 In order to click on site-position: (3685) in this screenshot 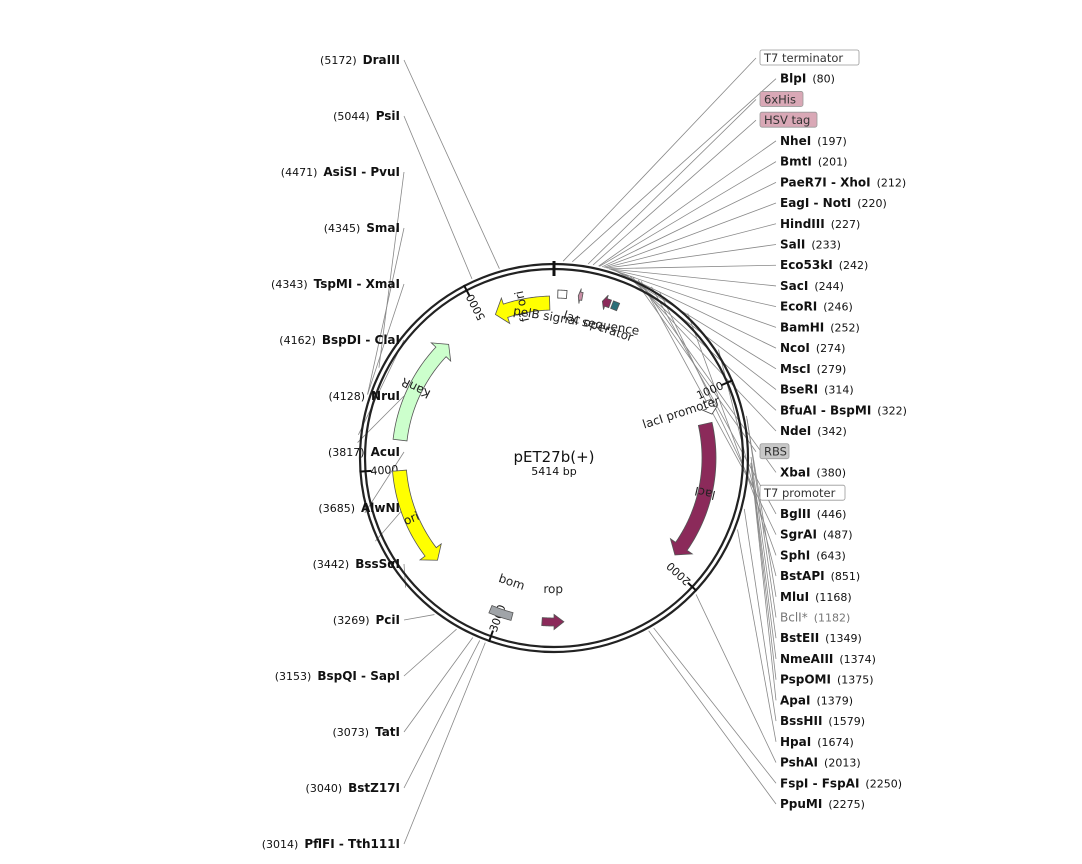, I will do `click(336, 508)`.